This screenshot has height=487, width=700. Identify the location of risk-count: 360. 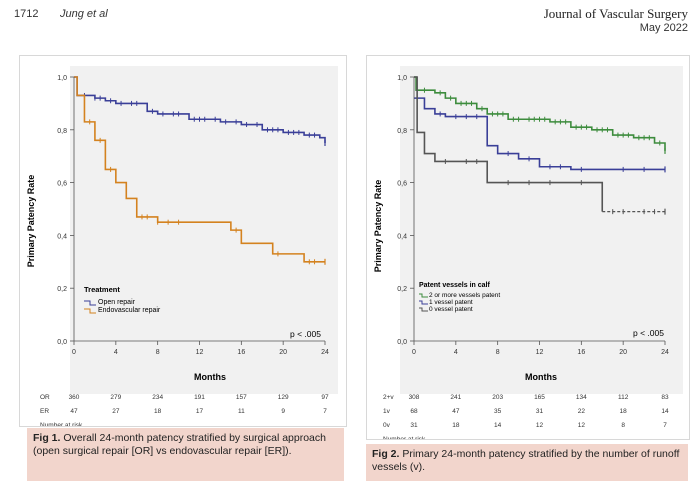
(74, 397).